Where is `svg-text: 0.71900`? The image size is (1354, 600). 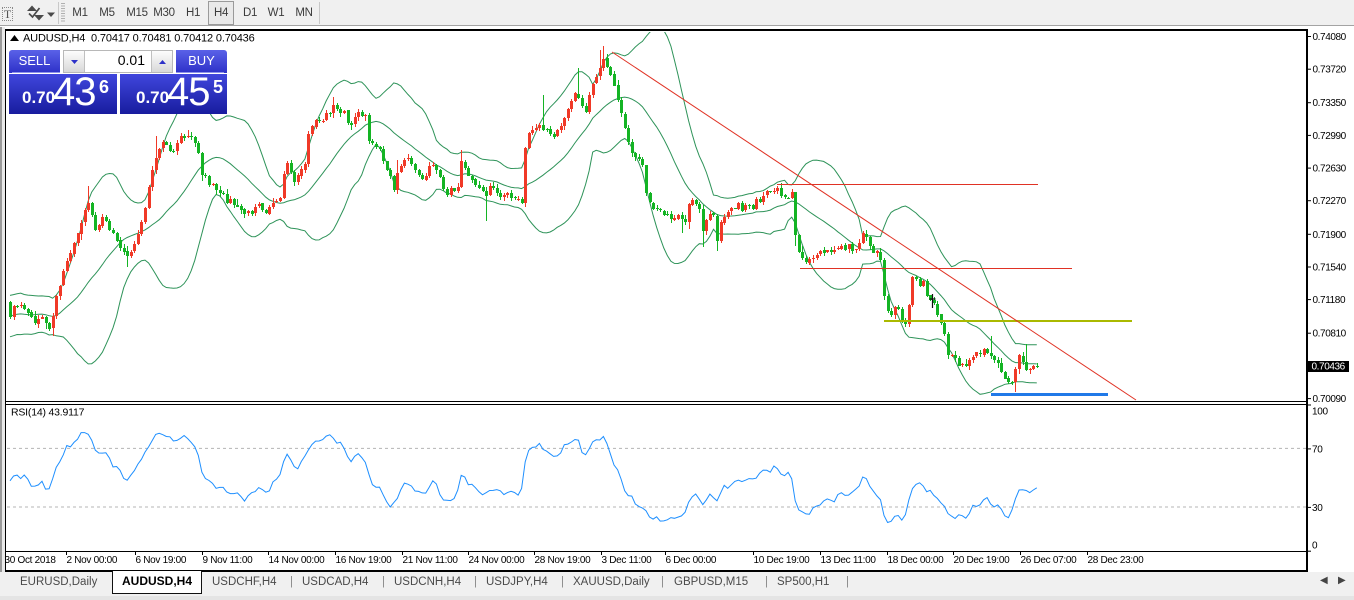
svg-text: 0.71900 is located at coordinates (1330, 235).